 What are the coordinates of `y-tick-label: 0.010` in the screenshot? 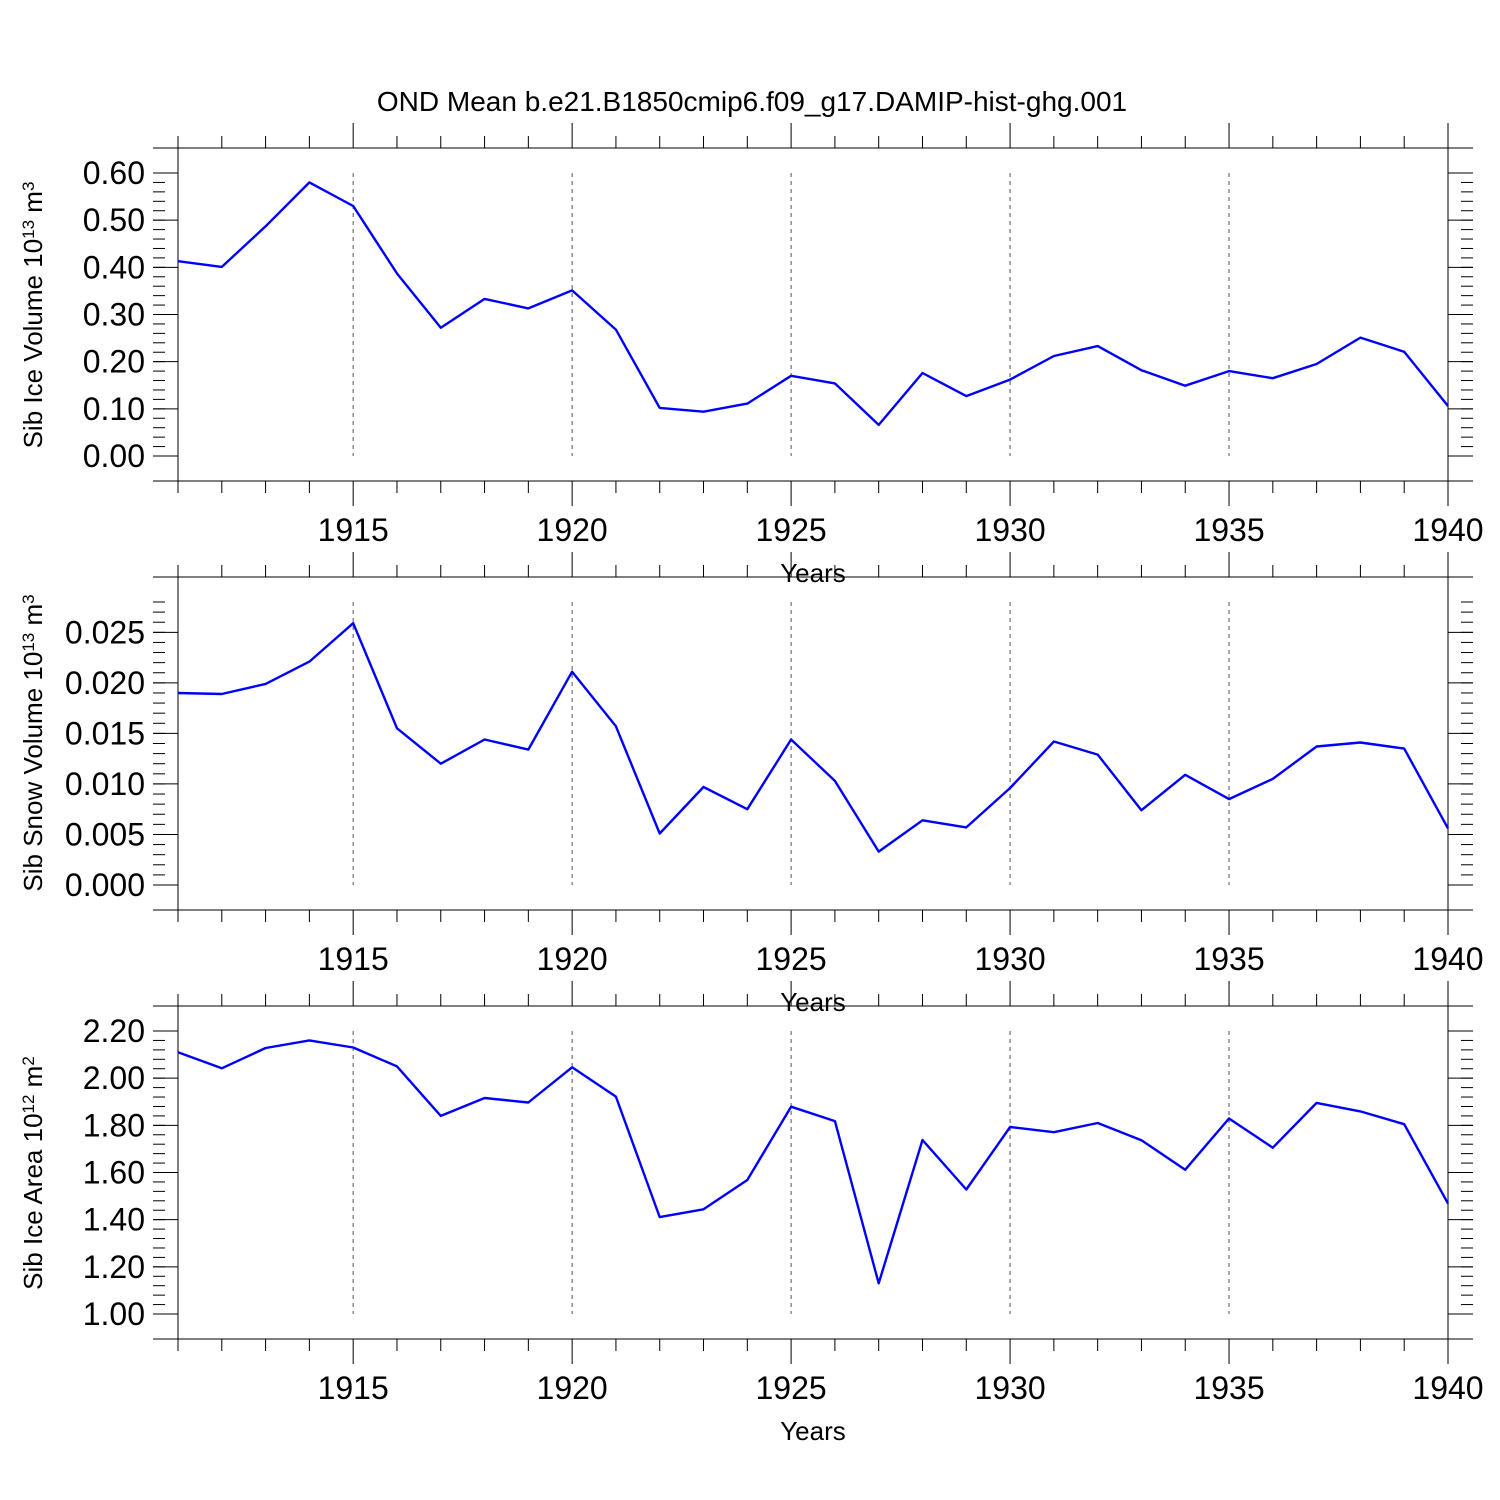 It's located at (105, 784).